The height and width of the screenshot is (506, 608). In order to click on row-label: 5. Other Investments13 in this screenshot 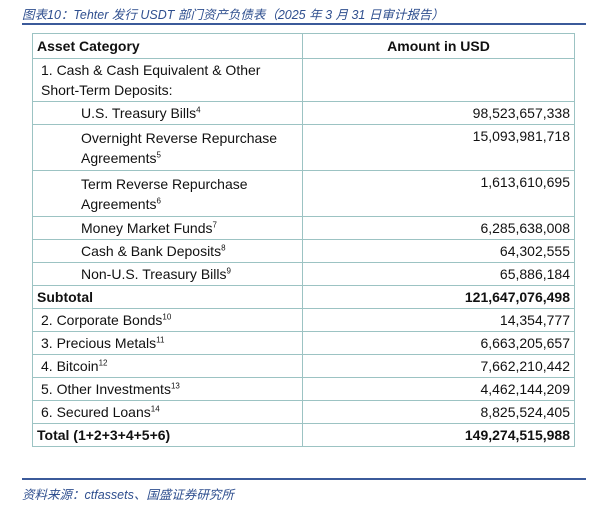, I will do `click(167, 389)`.